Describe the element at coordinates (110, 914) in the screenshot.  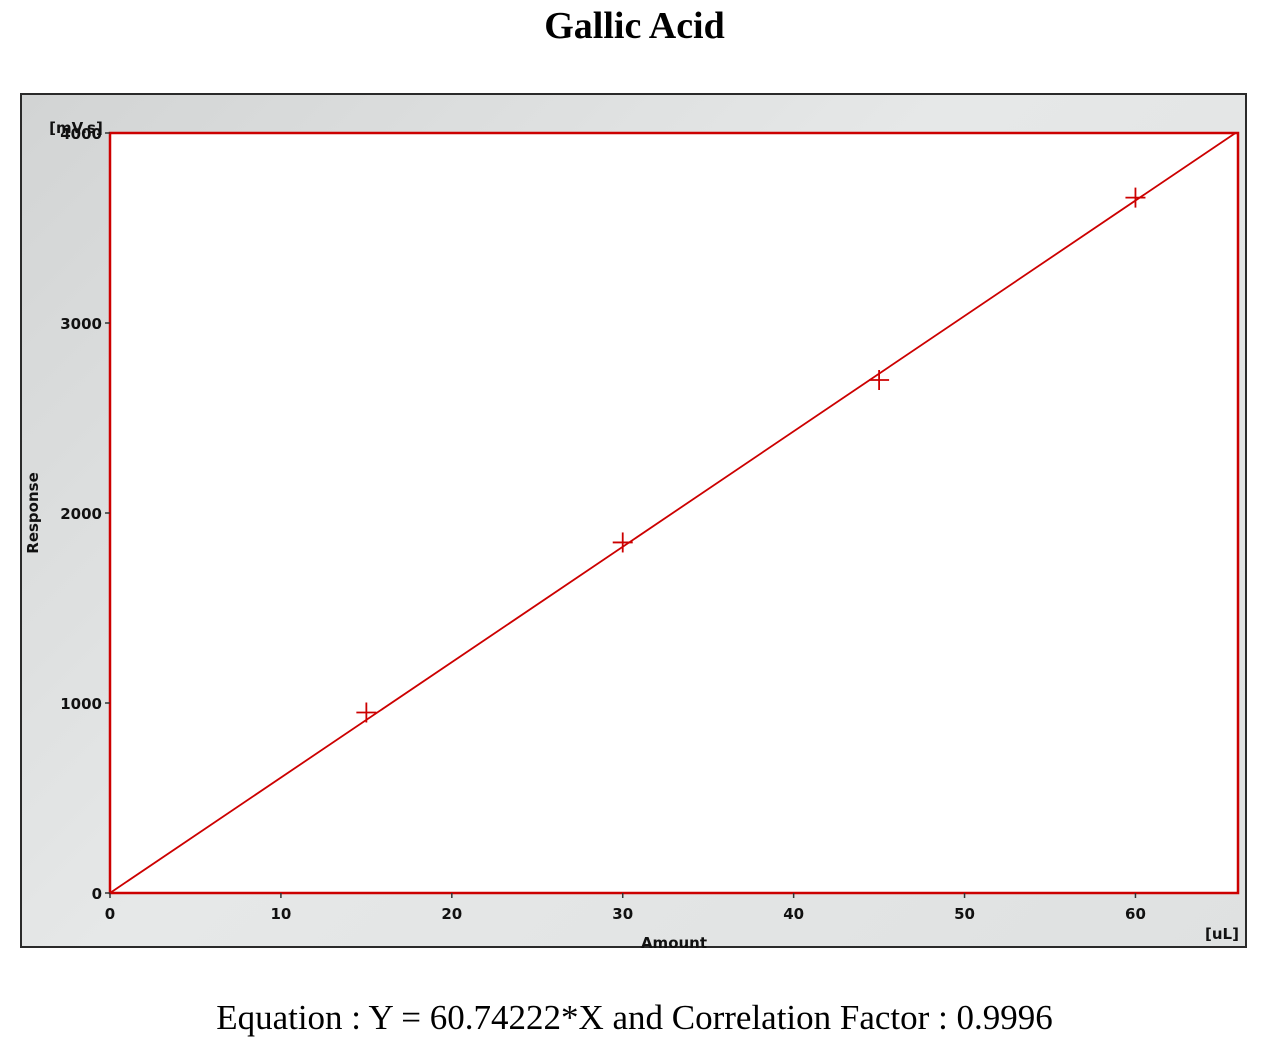
I see `x-tick-label: 0` at that location.